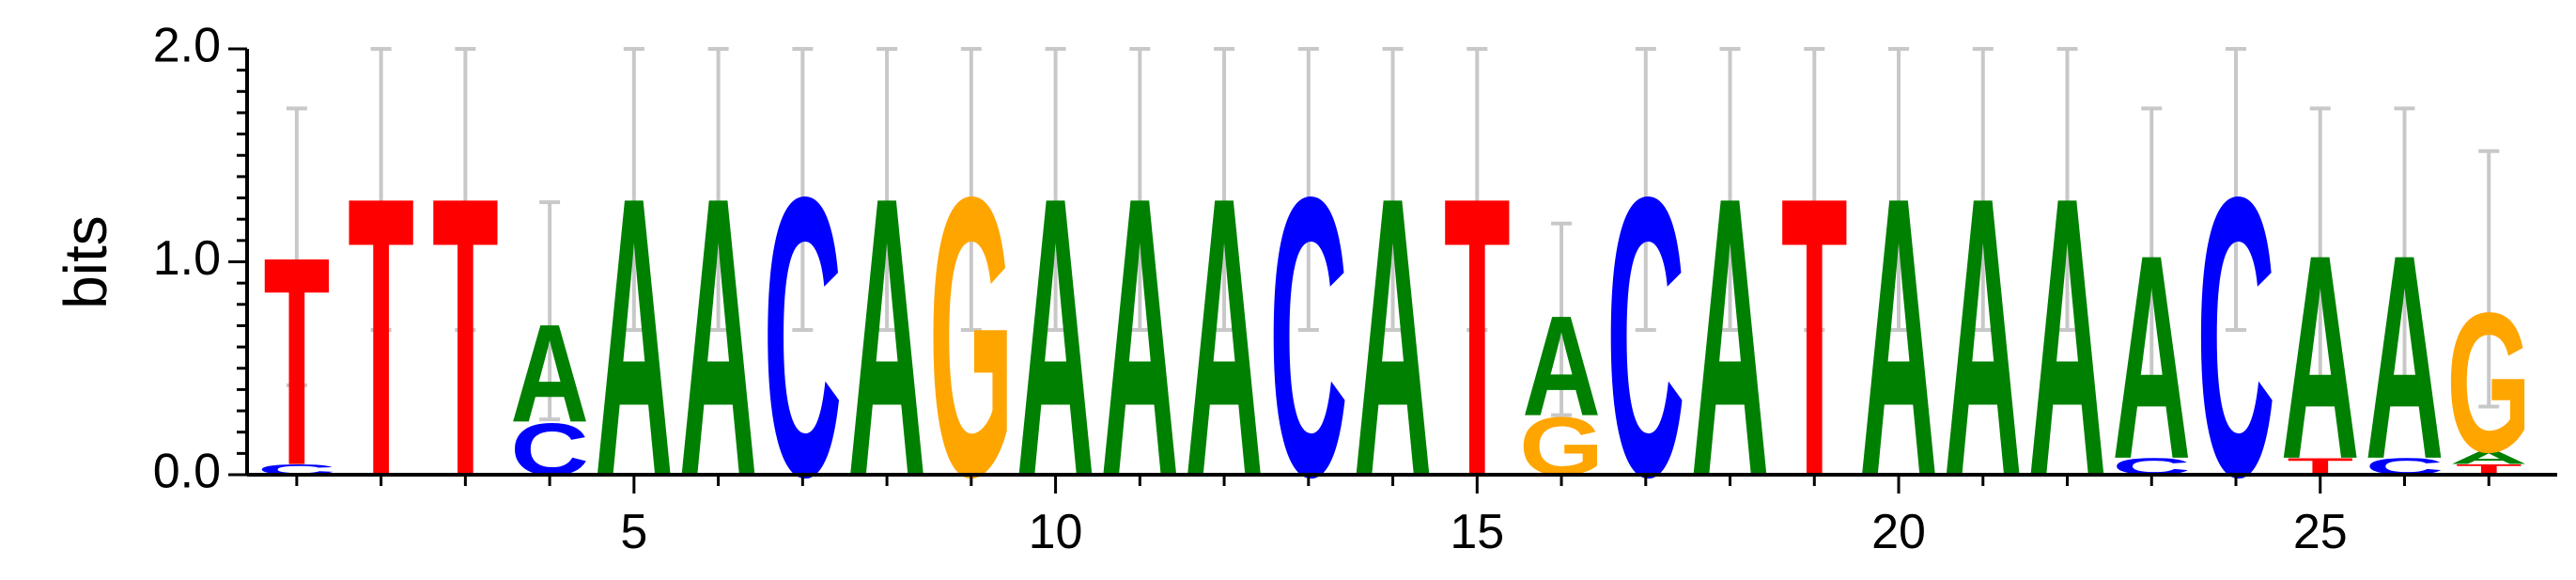 Image resolution: width=2576 pixels, height=580 pixels. Describe the element at coordinates (1477, 532) in the screenshot. I see `x-tick-label: 15` at that location.